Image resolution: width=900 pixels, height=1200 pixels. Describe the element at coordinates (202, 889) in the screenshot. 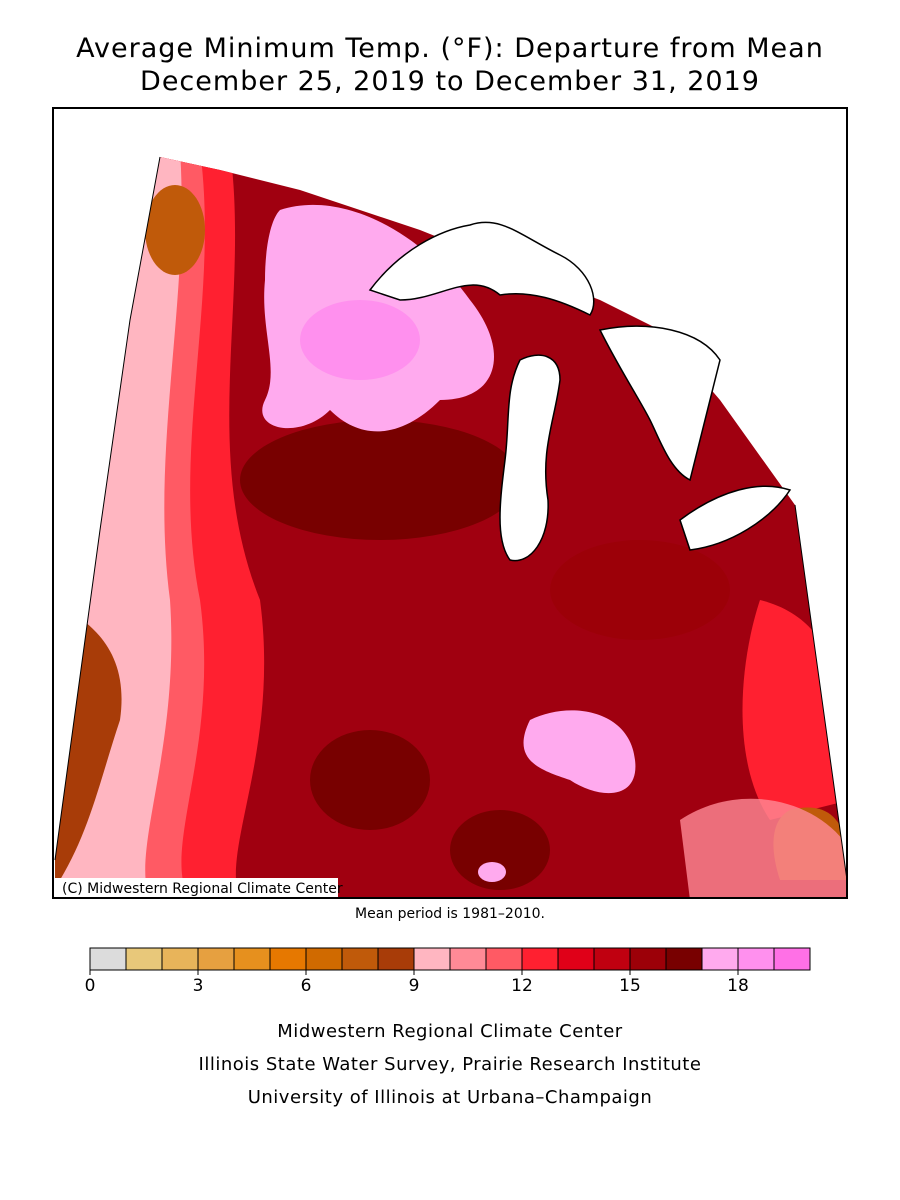

I see `copyright: (C) Midwestern Regional Climate Center` at that location.